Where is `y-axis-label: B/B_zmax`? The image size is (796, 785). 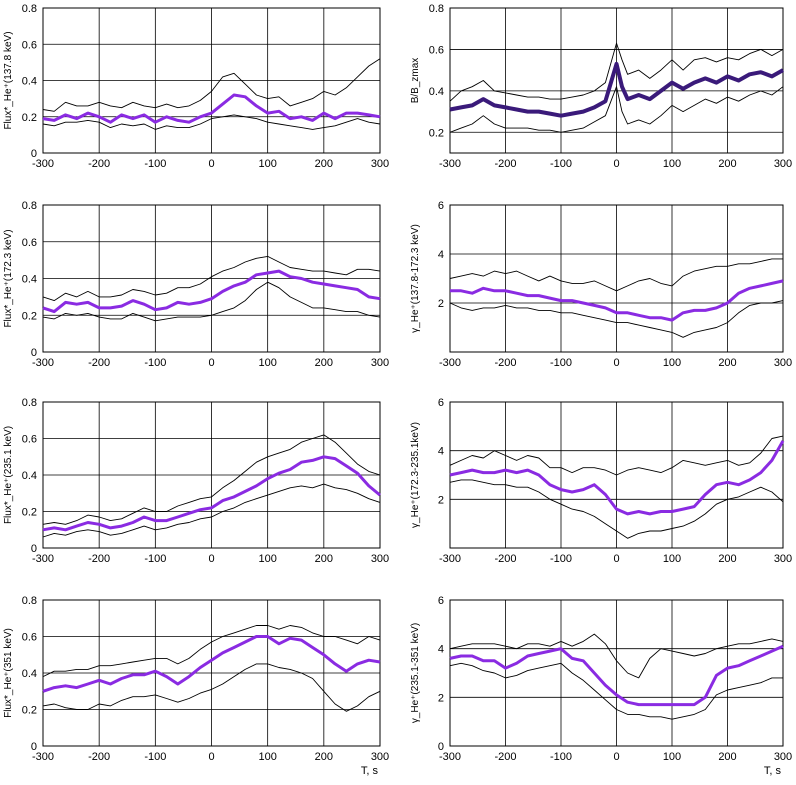
y-axis-label: B/B_zmax is located at coordinates (415, 81).